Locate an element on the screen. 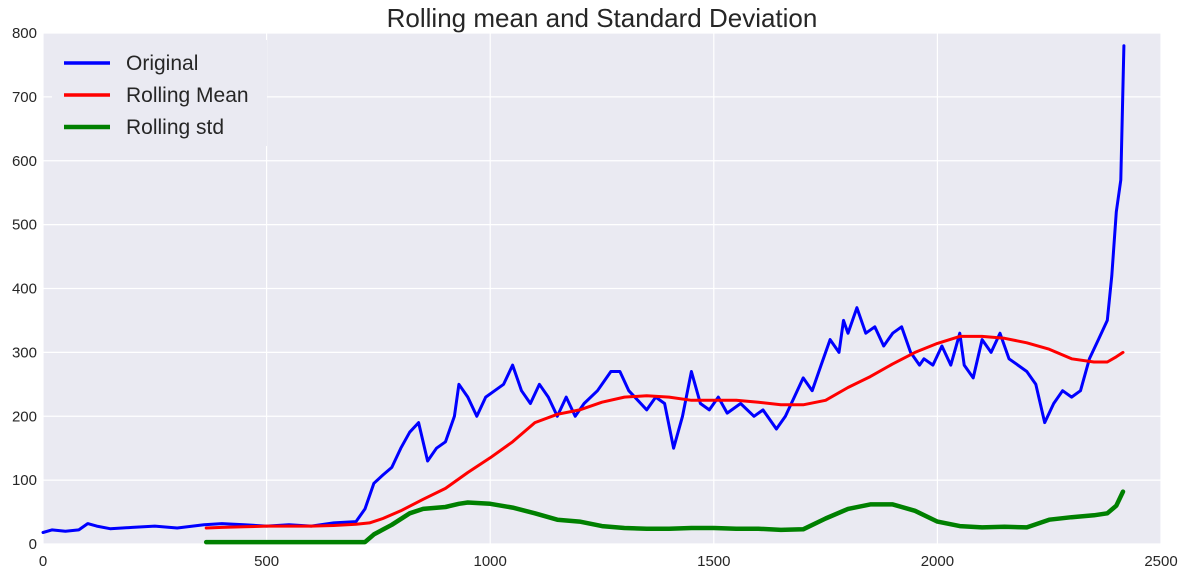 The image size is (1186, 576). x-tick-label: 2500 is located at coordinates (1160, 561).